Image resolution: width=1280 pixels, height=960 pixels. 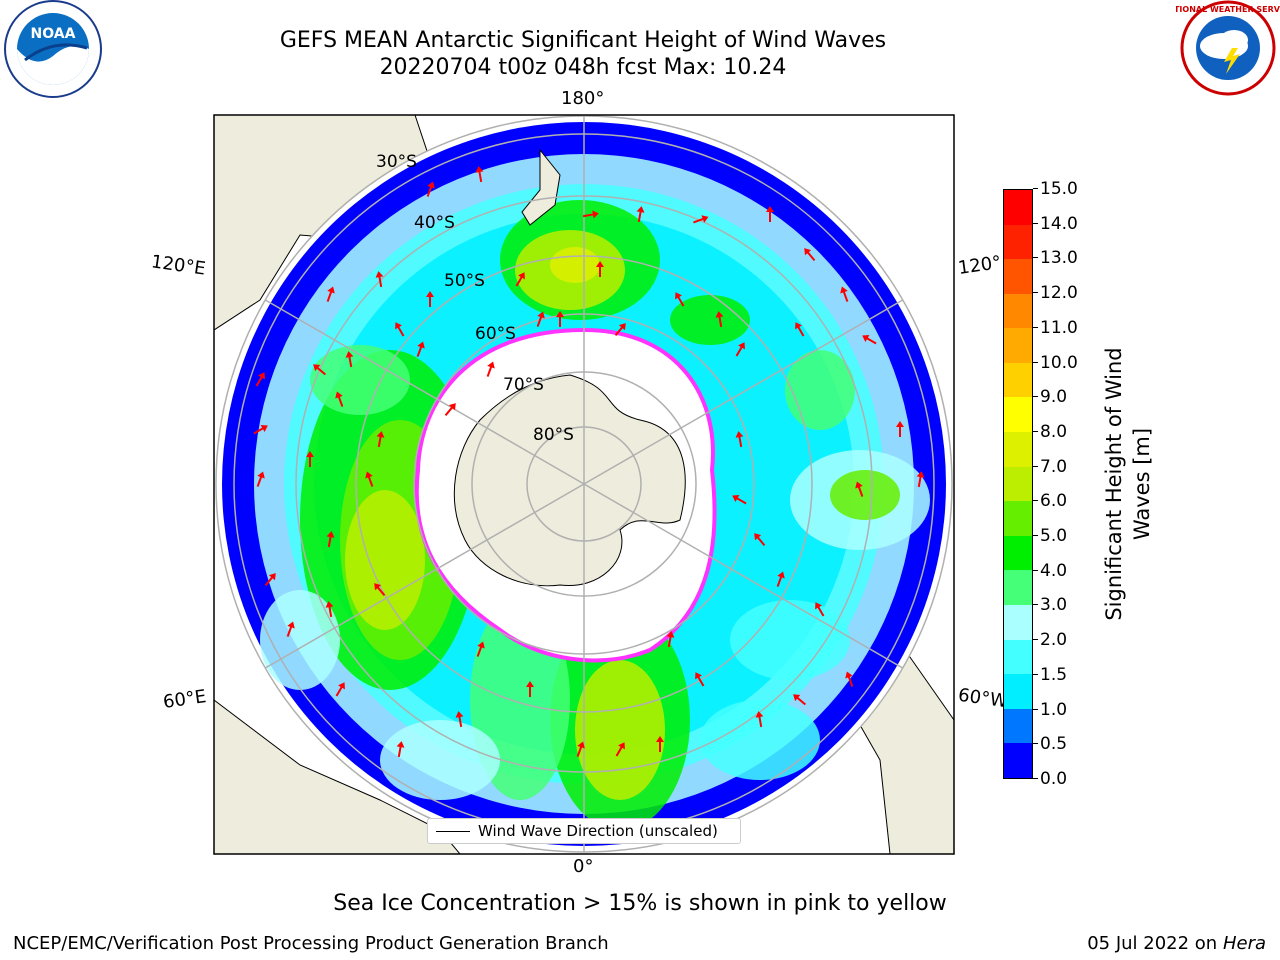 I want to click on legend-line-swatch, so click(x=453, y=831).